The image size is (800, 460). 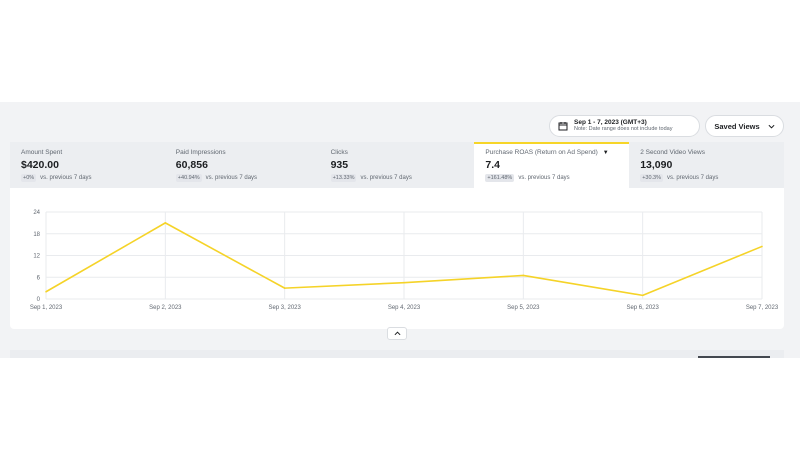 I want to click on caret-down-icon: ▼, so click(x=605, y=152).